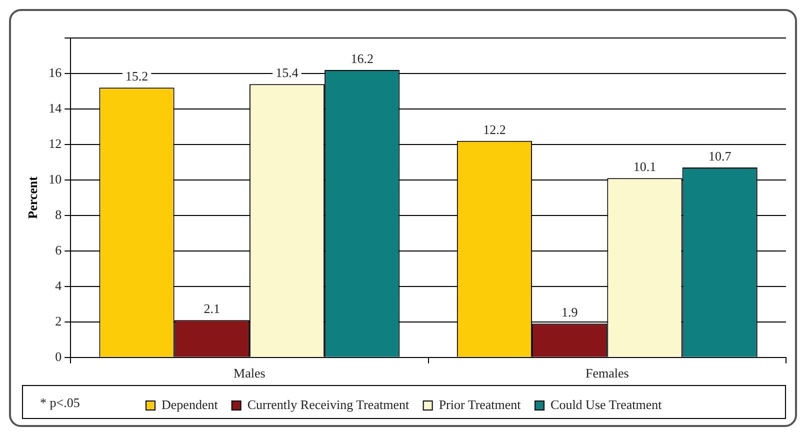 The image size is (806, 436). What do you see at coordinates (55, 178) in the screenshot?
I see `y-tick-label: 10` at bounding box center [55, 178].